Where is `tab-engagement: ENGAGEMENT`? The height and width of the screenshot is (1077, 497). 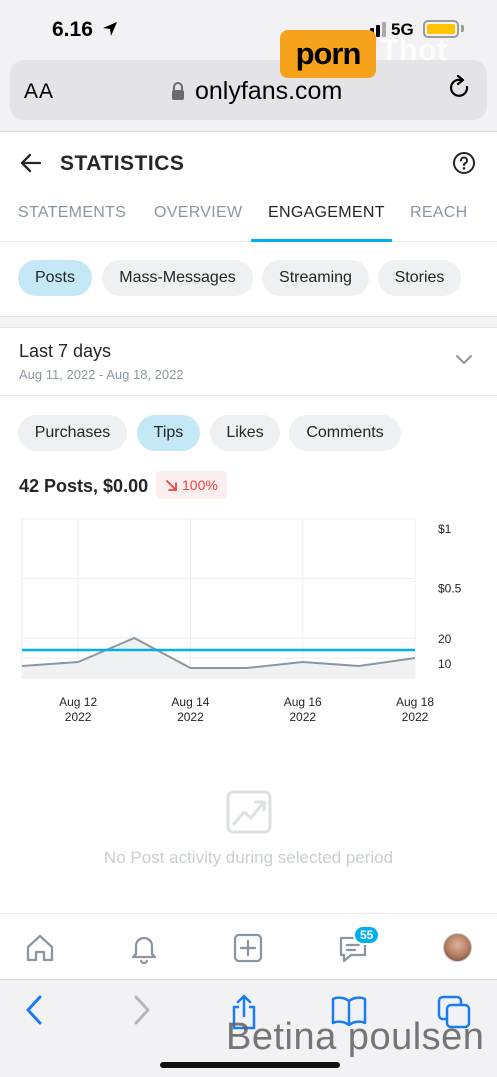
tab-engagement: ENGAGEMENT is located at coordinates (326, 212).